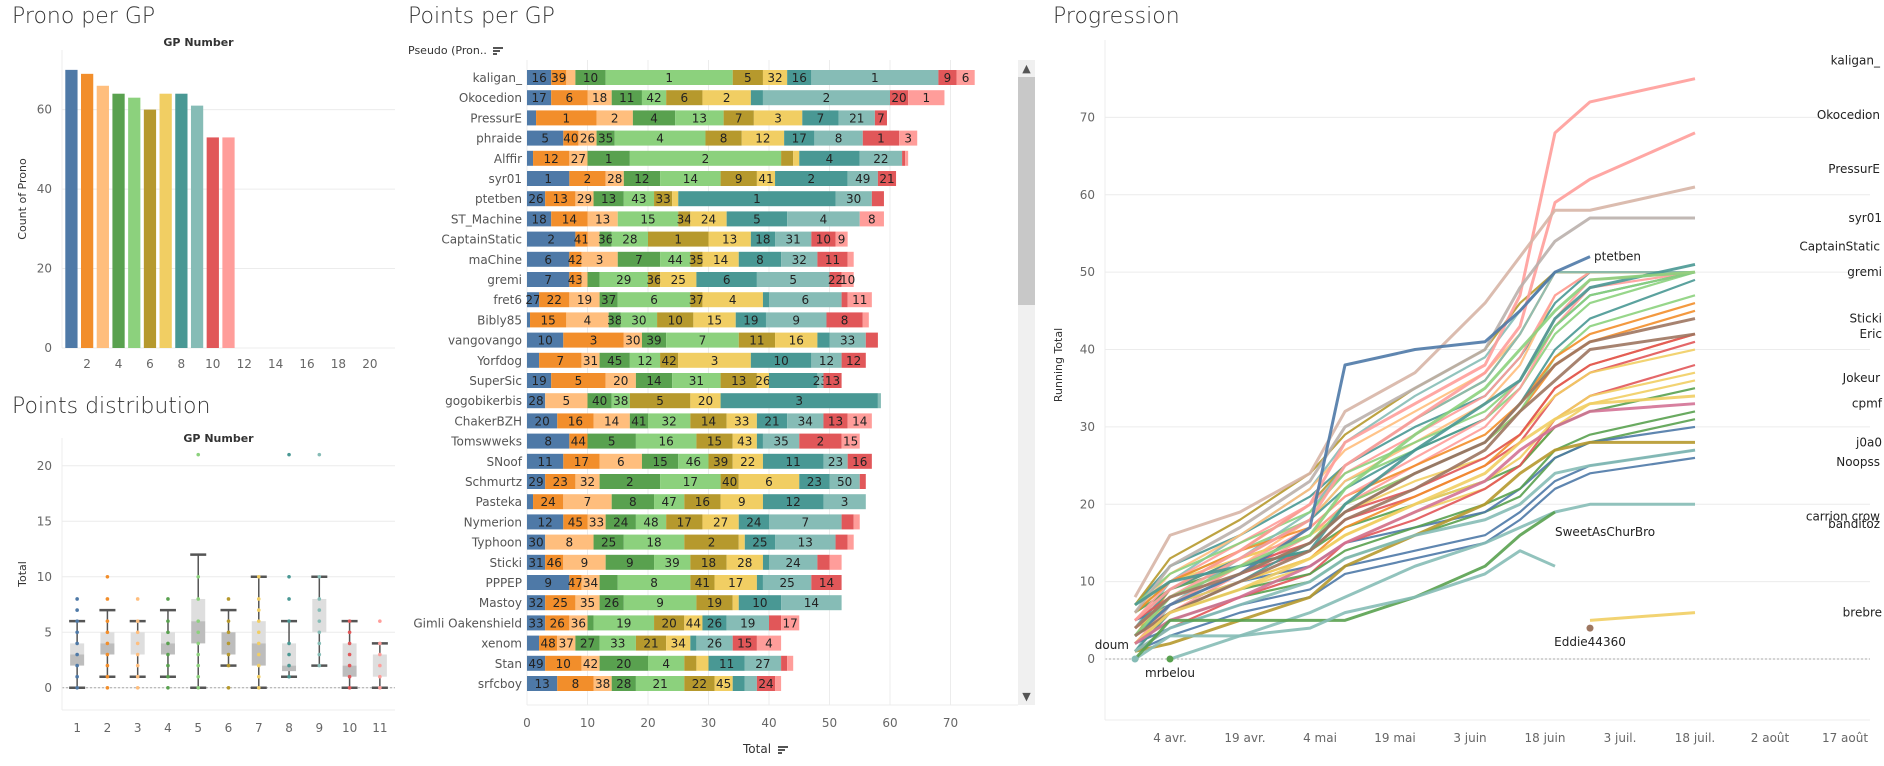 The image size is (1884, 766). Describe the element at coordinates (504, 462) in the screenshot. I see `row-label: SNoof` at that location.